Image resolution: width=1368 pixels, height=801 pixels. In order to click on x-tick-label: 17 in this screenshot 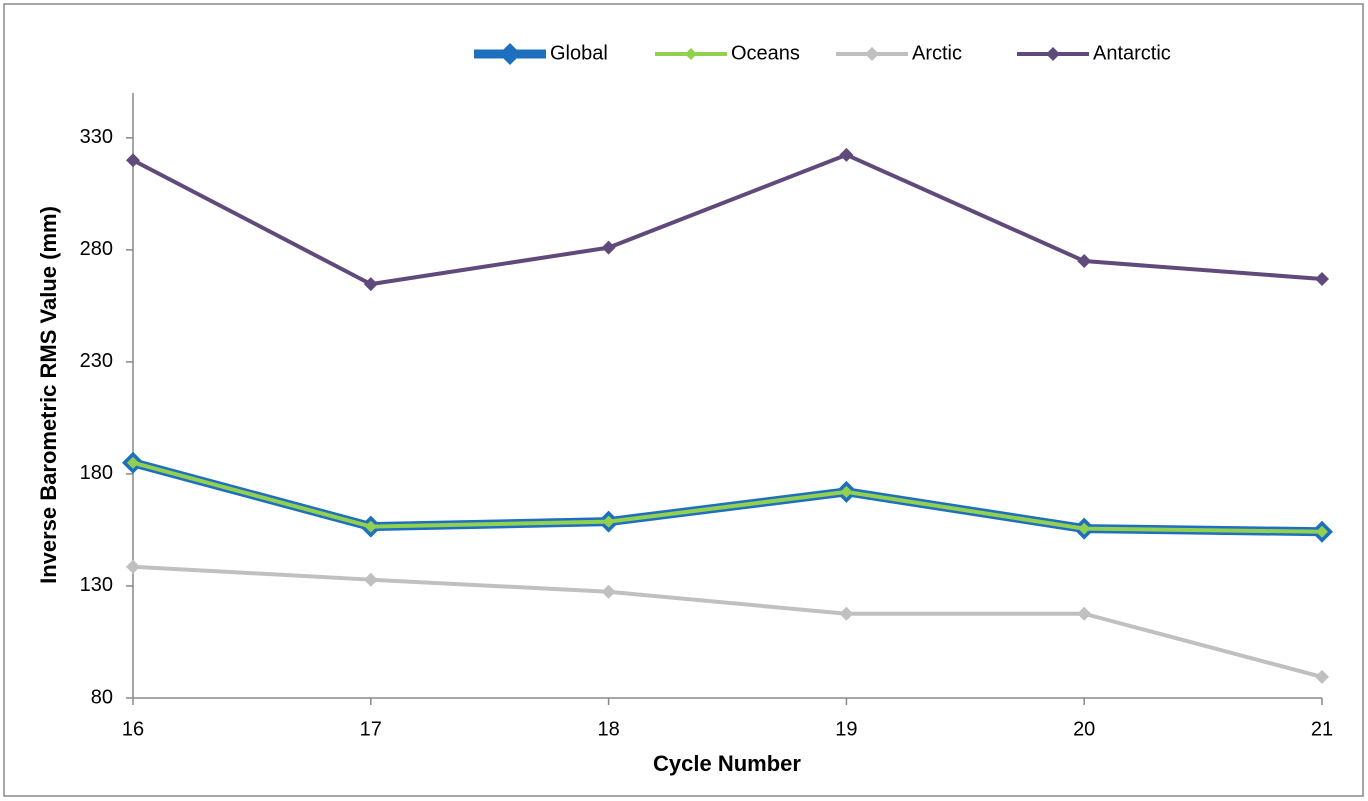, I will do `click(371, 729)`.